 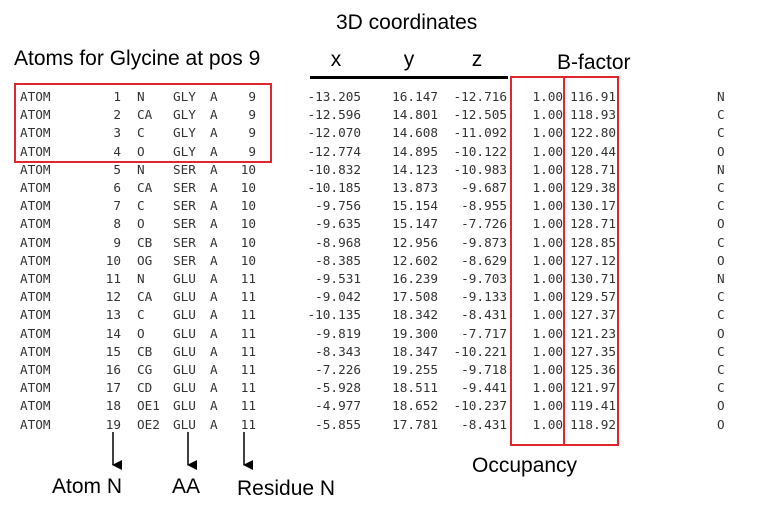 What do you see at coordinates (186, 486) in the screenshot?
I see `aa-label: AA` at bounding box center [186, 486].